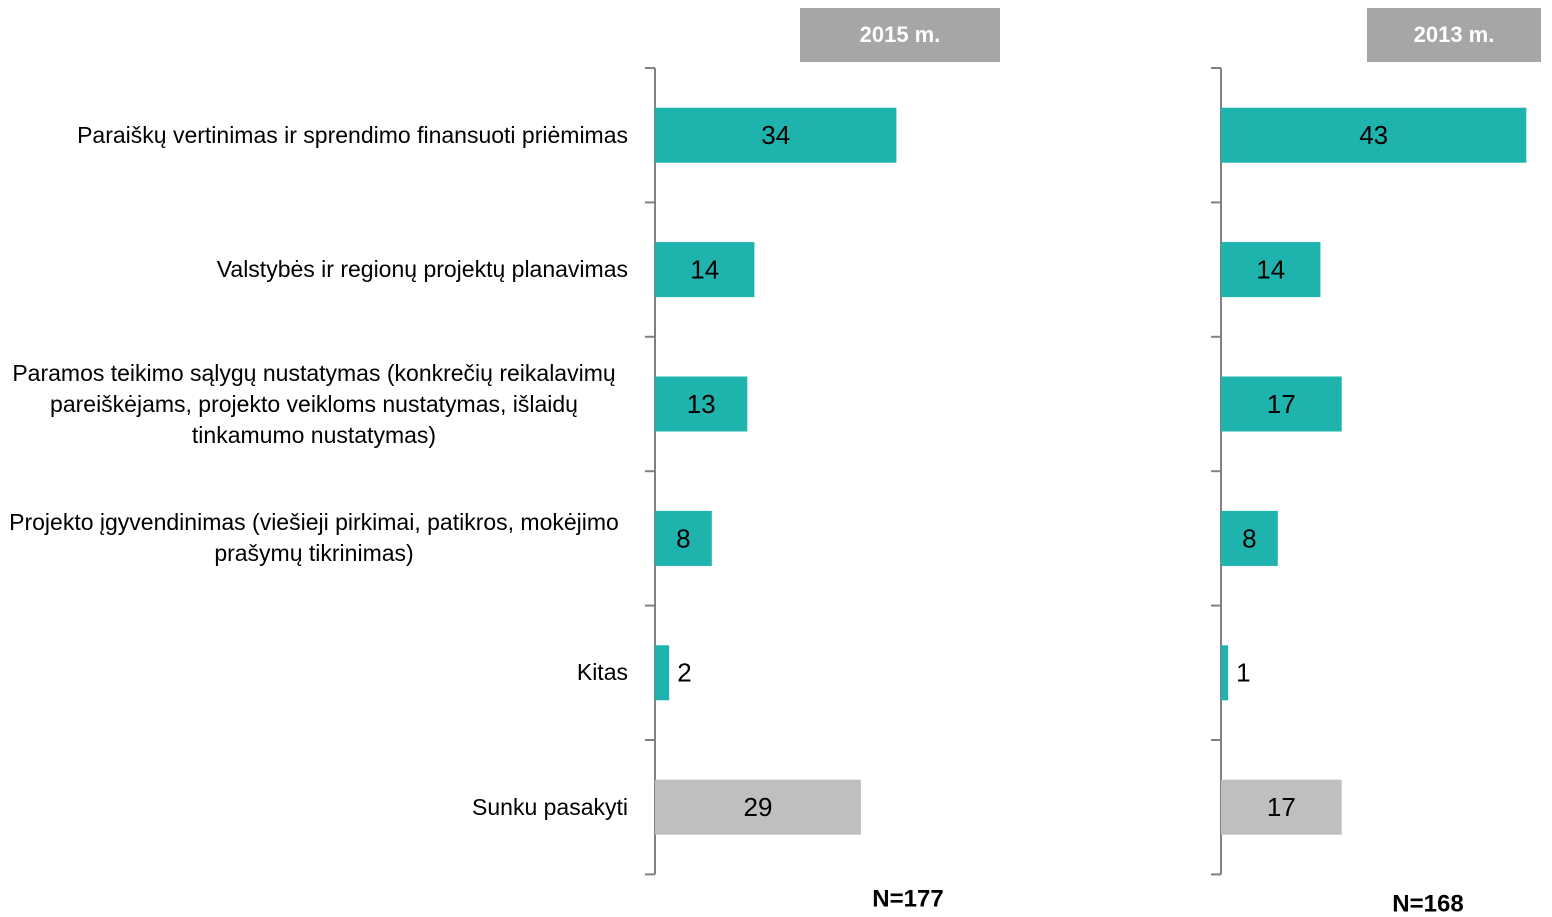 Image resolution: width=1552 pixels, height=917 pixels. Describe the element at coordinates (1243, 673) in the screenshot. I see `value-label: 1` at that location.